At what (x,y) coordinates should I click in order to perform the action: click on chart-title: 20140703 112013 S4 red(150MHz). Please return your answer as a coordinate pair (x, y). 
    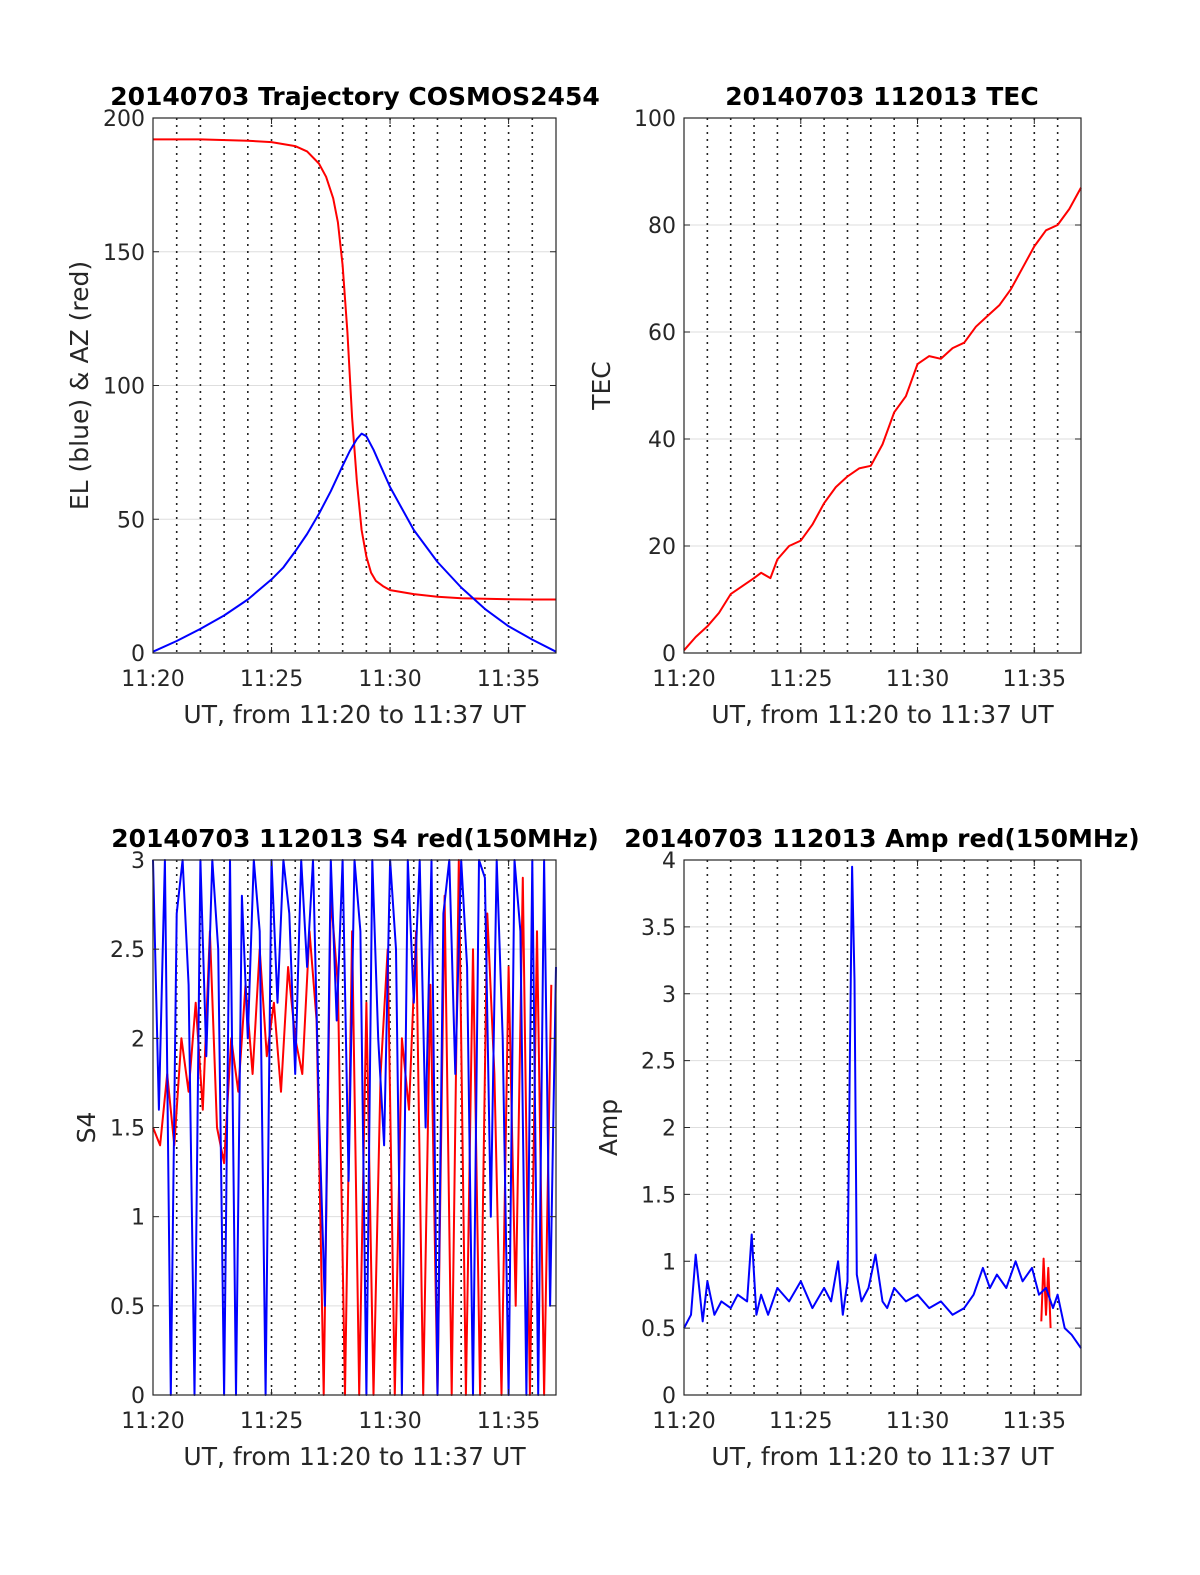
    Looking at the image, I should click on (355, 838).